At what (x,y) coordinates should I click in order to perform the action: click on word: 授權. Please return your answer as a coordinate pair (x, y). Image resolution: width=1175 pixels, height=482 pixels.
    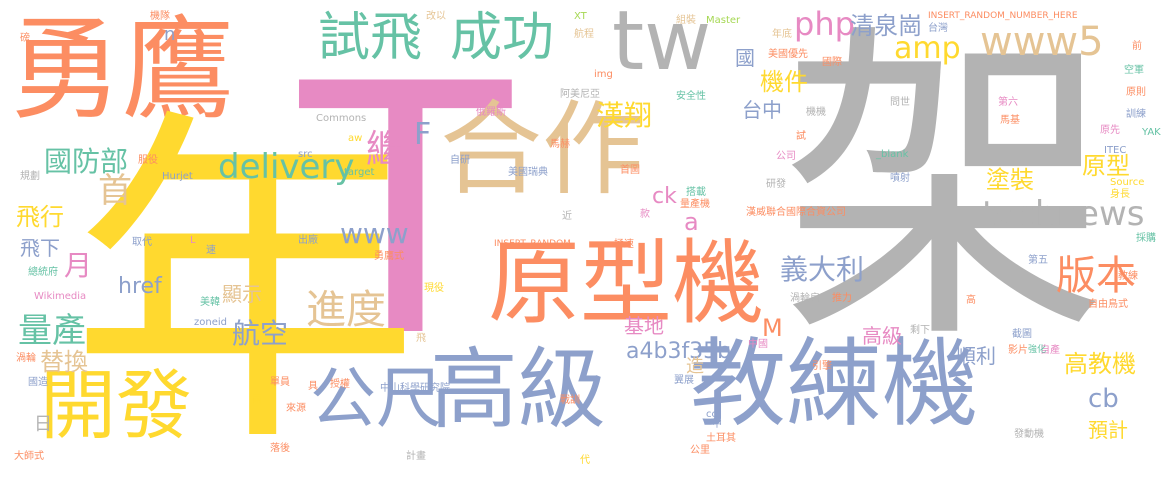
    Looking at the image, I should click on (340, 384).